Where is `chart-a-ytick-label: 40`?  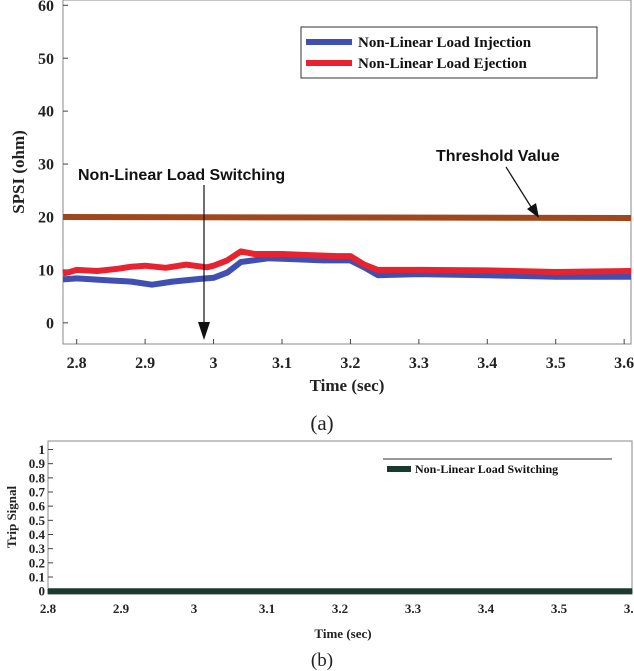
chart-a-ytick-label: 40 is located at coordinates (46, 112).